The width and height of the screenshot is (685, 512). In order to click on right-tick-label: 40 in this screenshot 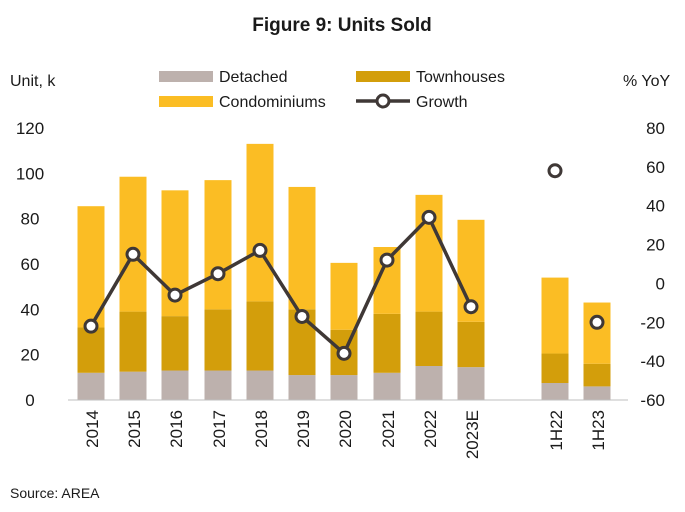, I will do `click(655, 206)`.